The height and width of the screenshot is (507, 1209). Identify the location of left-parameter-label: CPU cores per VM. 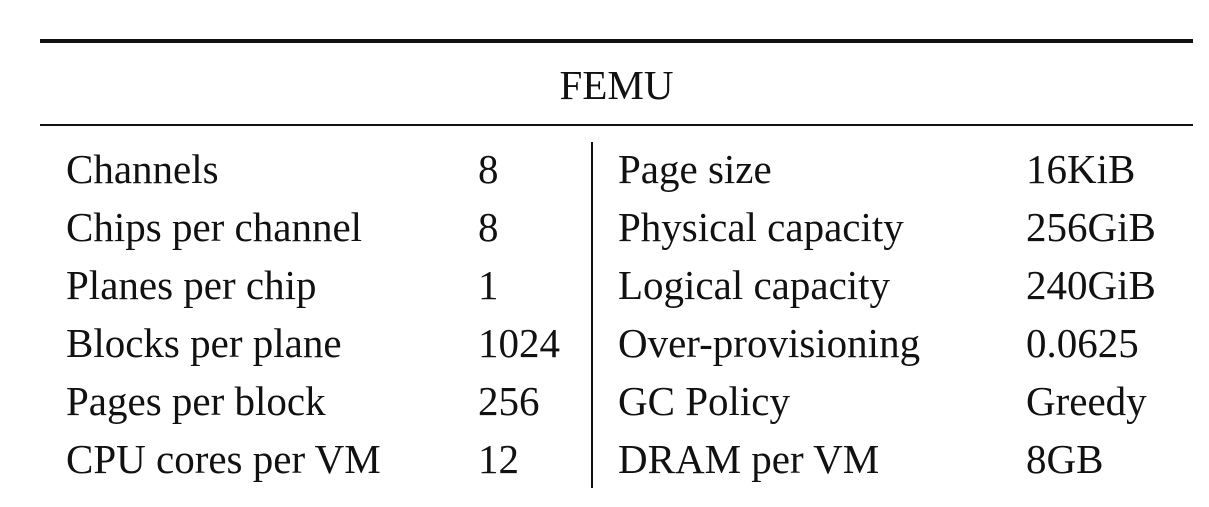
(223, 459).